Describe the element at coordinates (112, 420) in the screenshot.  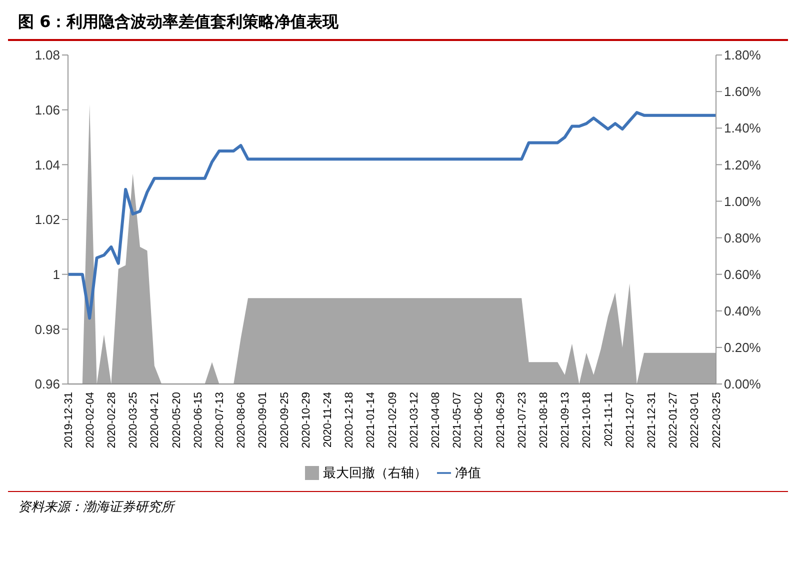
I see `x-tick-label: 2020-02-28` at that location.